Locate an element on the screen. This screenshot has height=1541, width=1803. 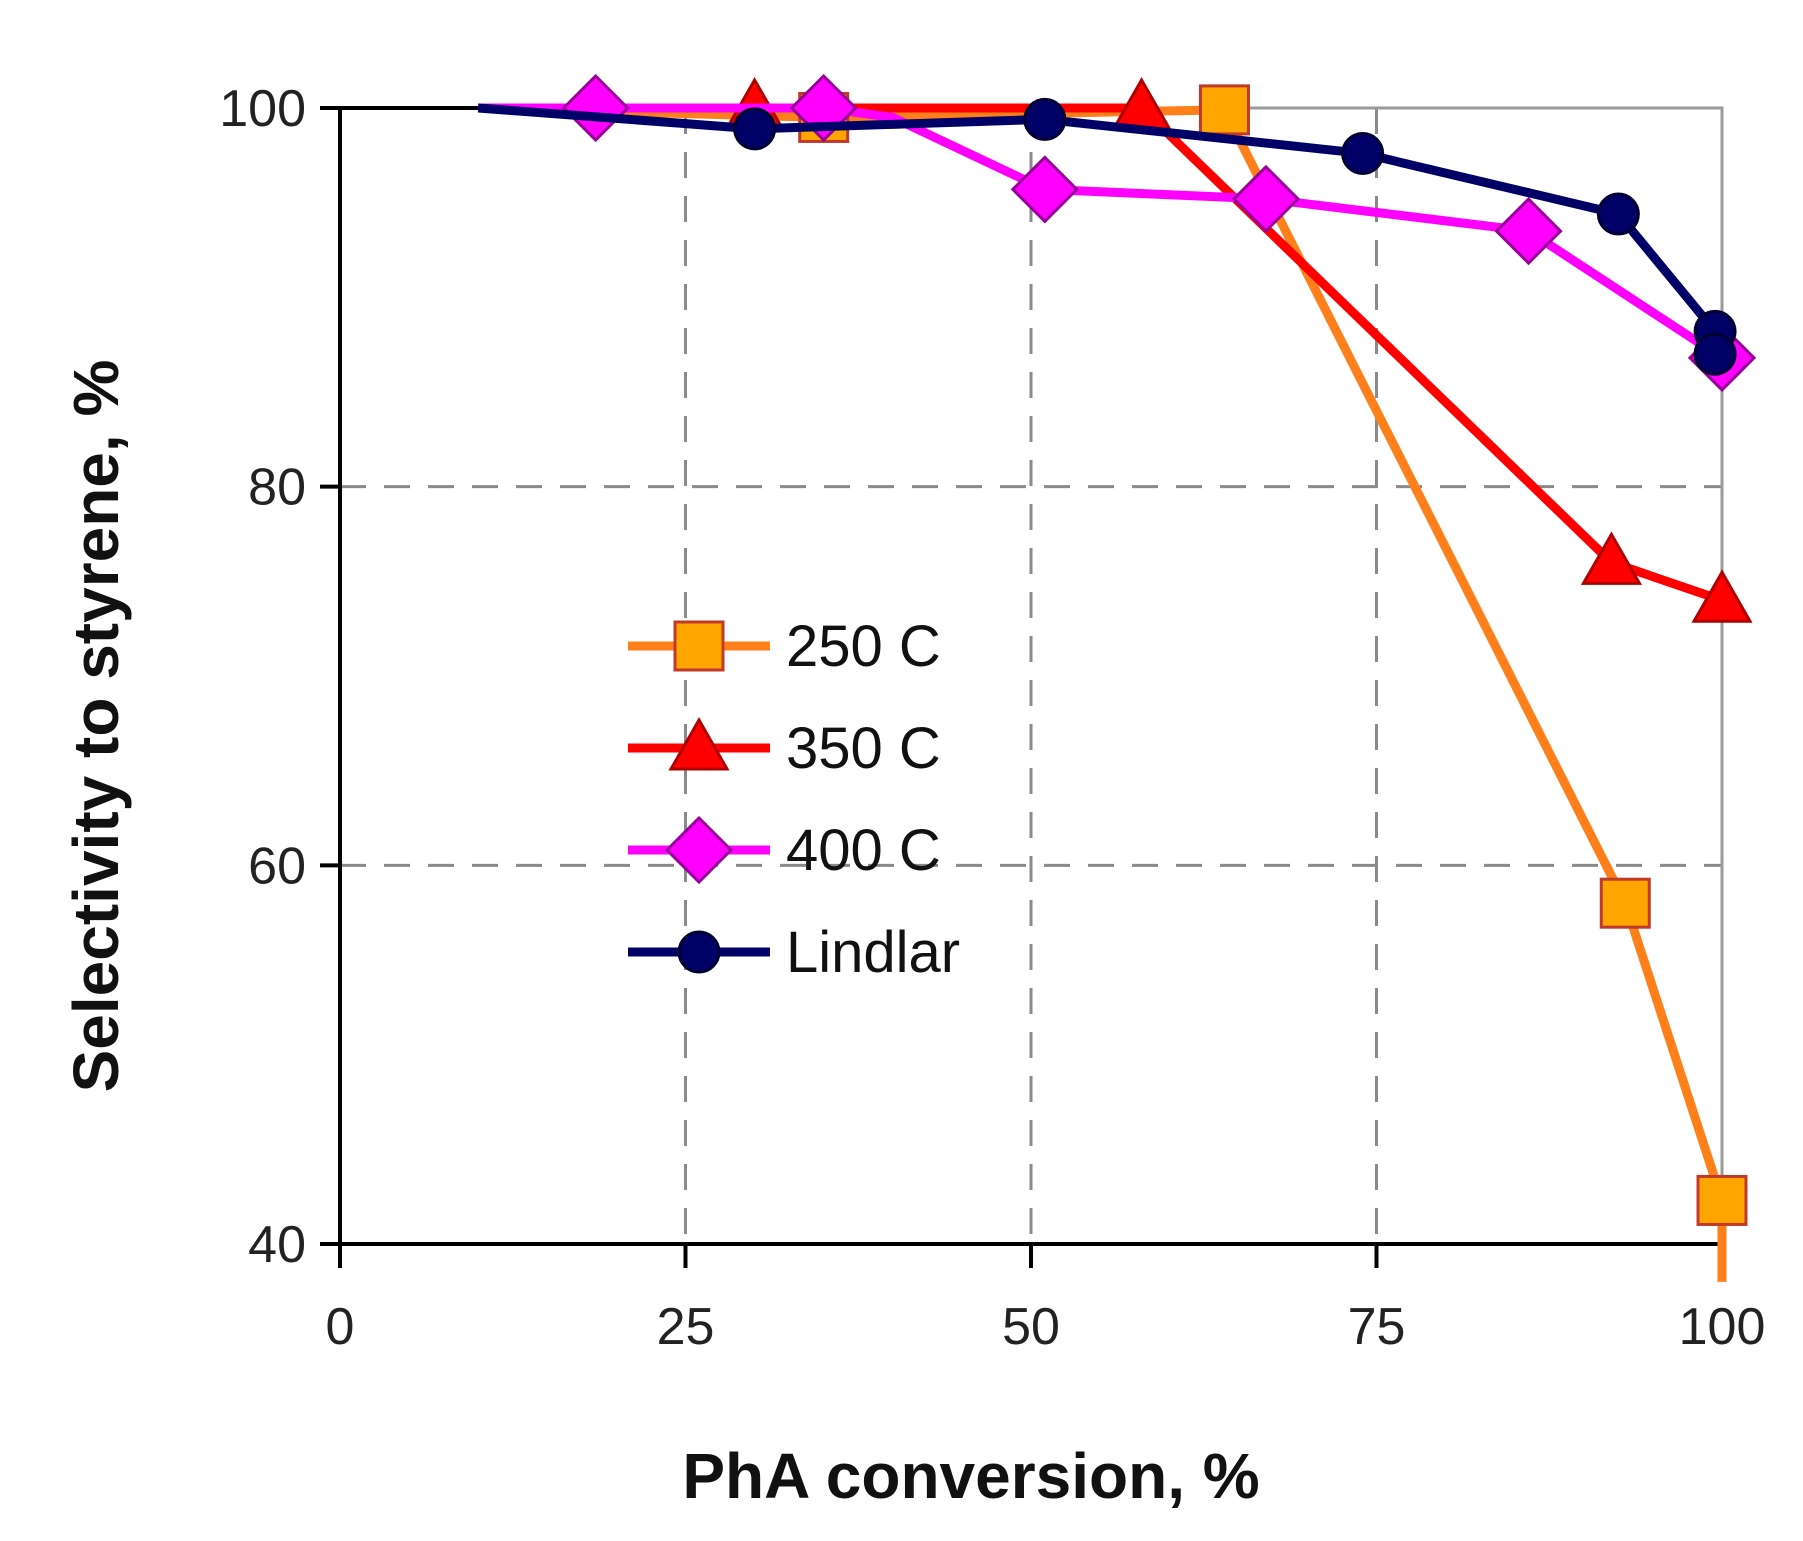
y-axis-title: Selectivity to styrene, % is located at coordinates (96, 726).